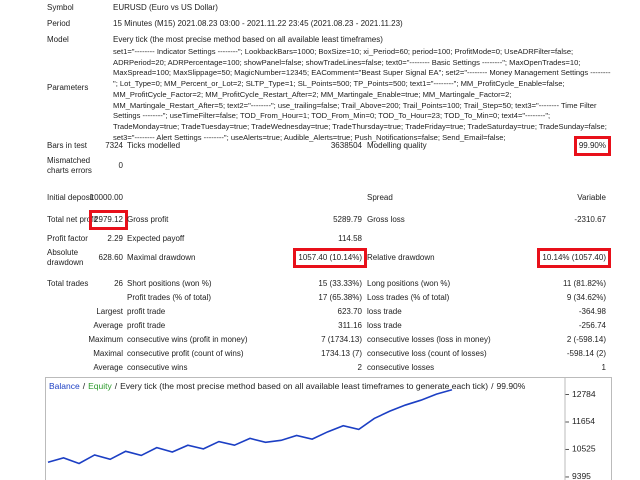 This screenshot has width=640, height=480. What do you see at coordinates (581, 475) in the screenshot?
I see `y-tick-label: 9395` at bounding box center [581, 475].